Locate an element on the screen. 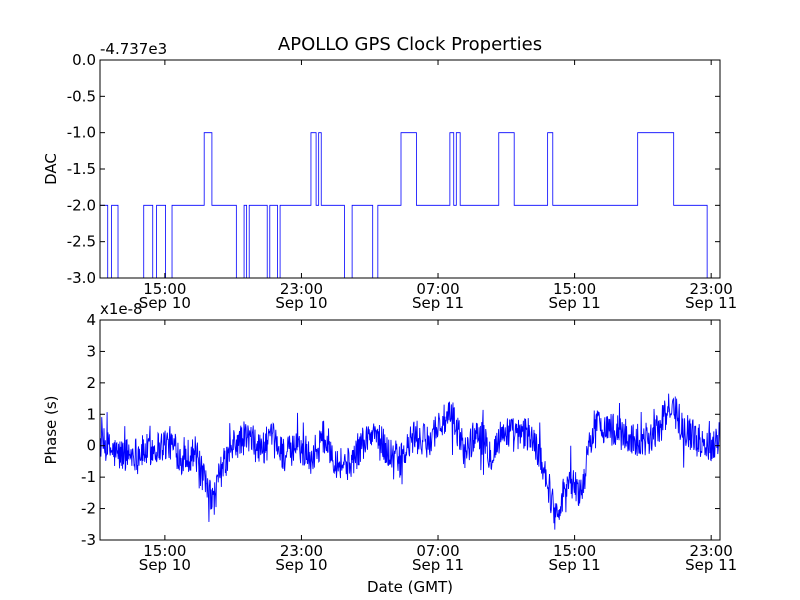 The image size is (800, 600). axis-offset-label: -4.737e3 is located at coordinates (133, 49).